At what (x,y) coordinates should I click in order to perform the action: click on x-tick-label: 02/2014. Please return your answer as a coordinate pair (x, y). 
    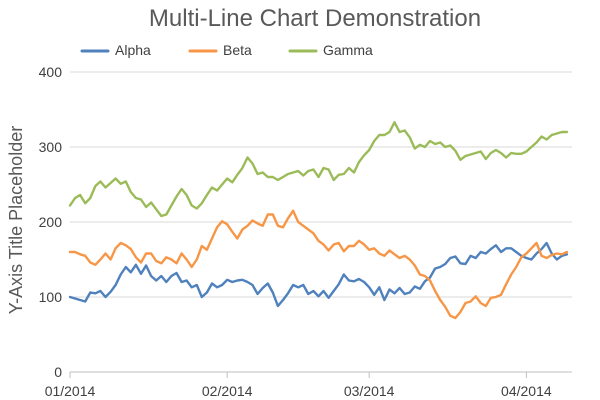
    Looking at the image, I should click on (227, 391).